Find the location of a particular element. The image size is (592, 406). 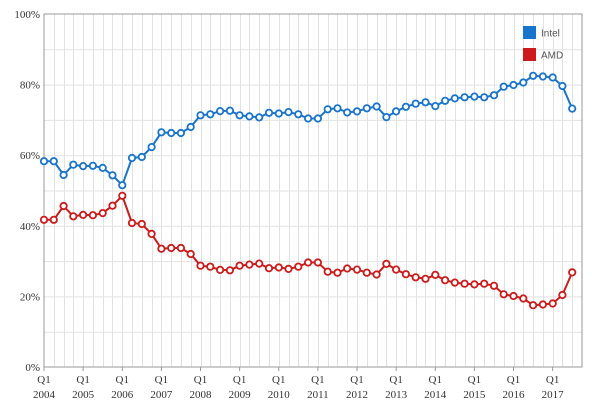

x-tick-year-label: 2011 is located at coordinates (318, 395).